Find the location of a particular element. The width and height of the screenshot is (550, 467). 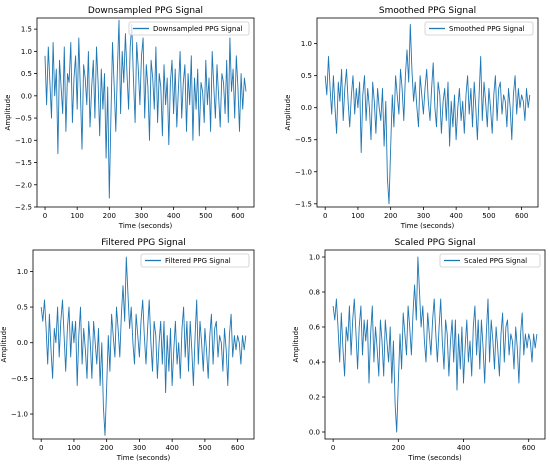

y-tick-label: 0.4 is located at coordinates (315, 363).